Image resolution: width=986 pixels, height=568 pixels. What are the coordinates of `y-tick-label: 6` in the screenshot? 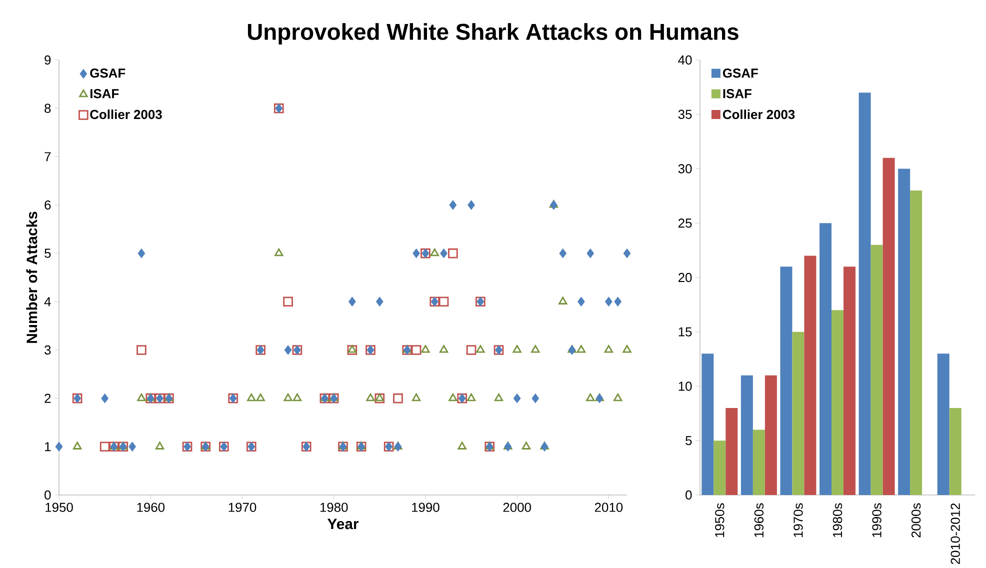 It's located at (47, 205).